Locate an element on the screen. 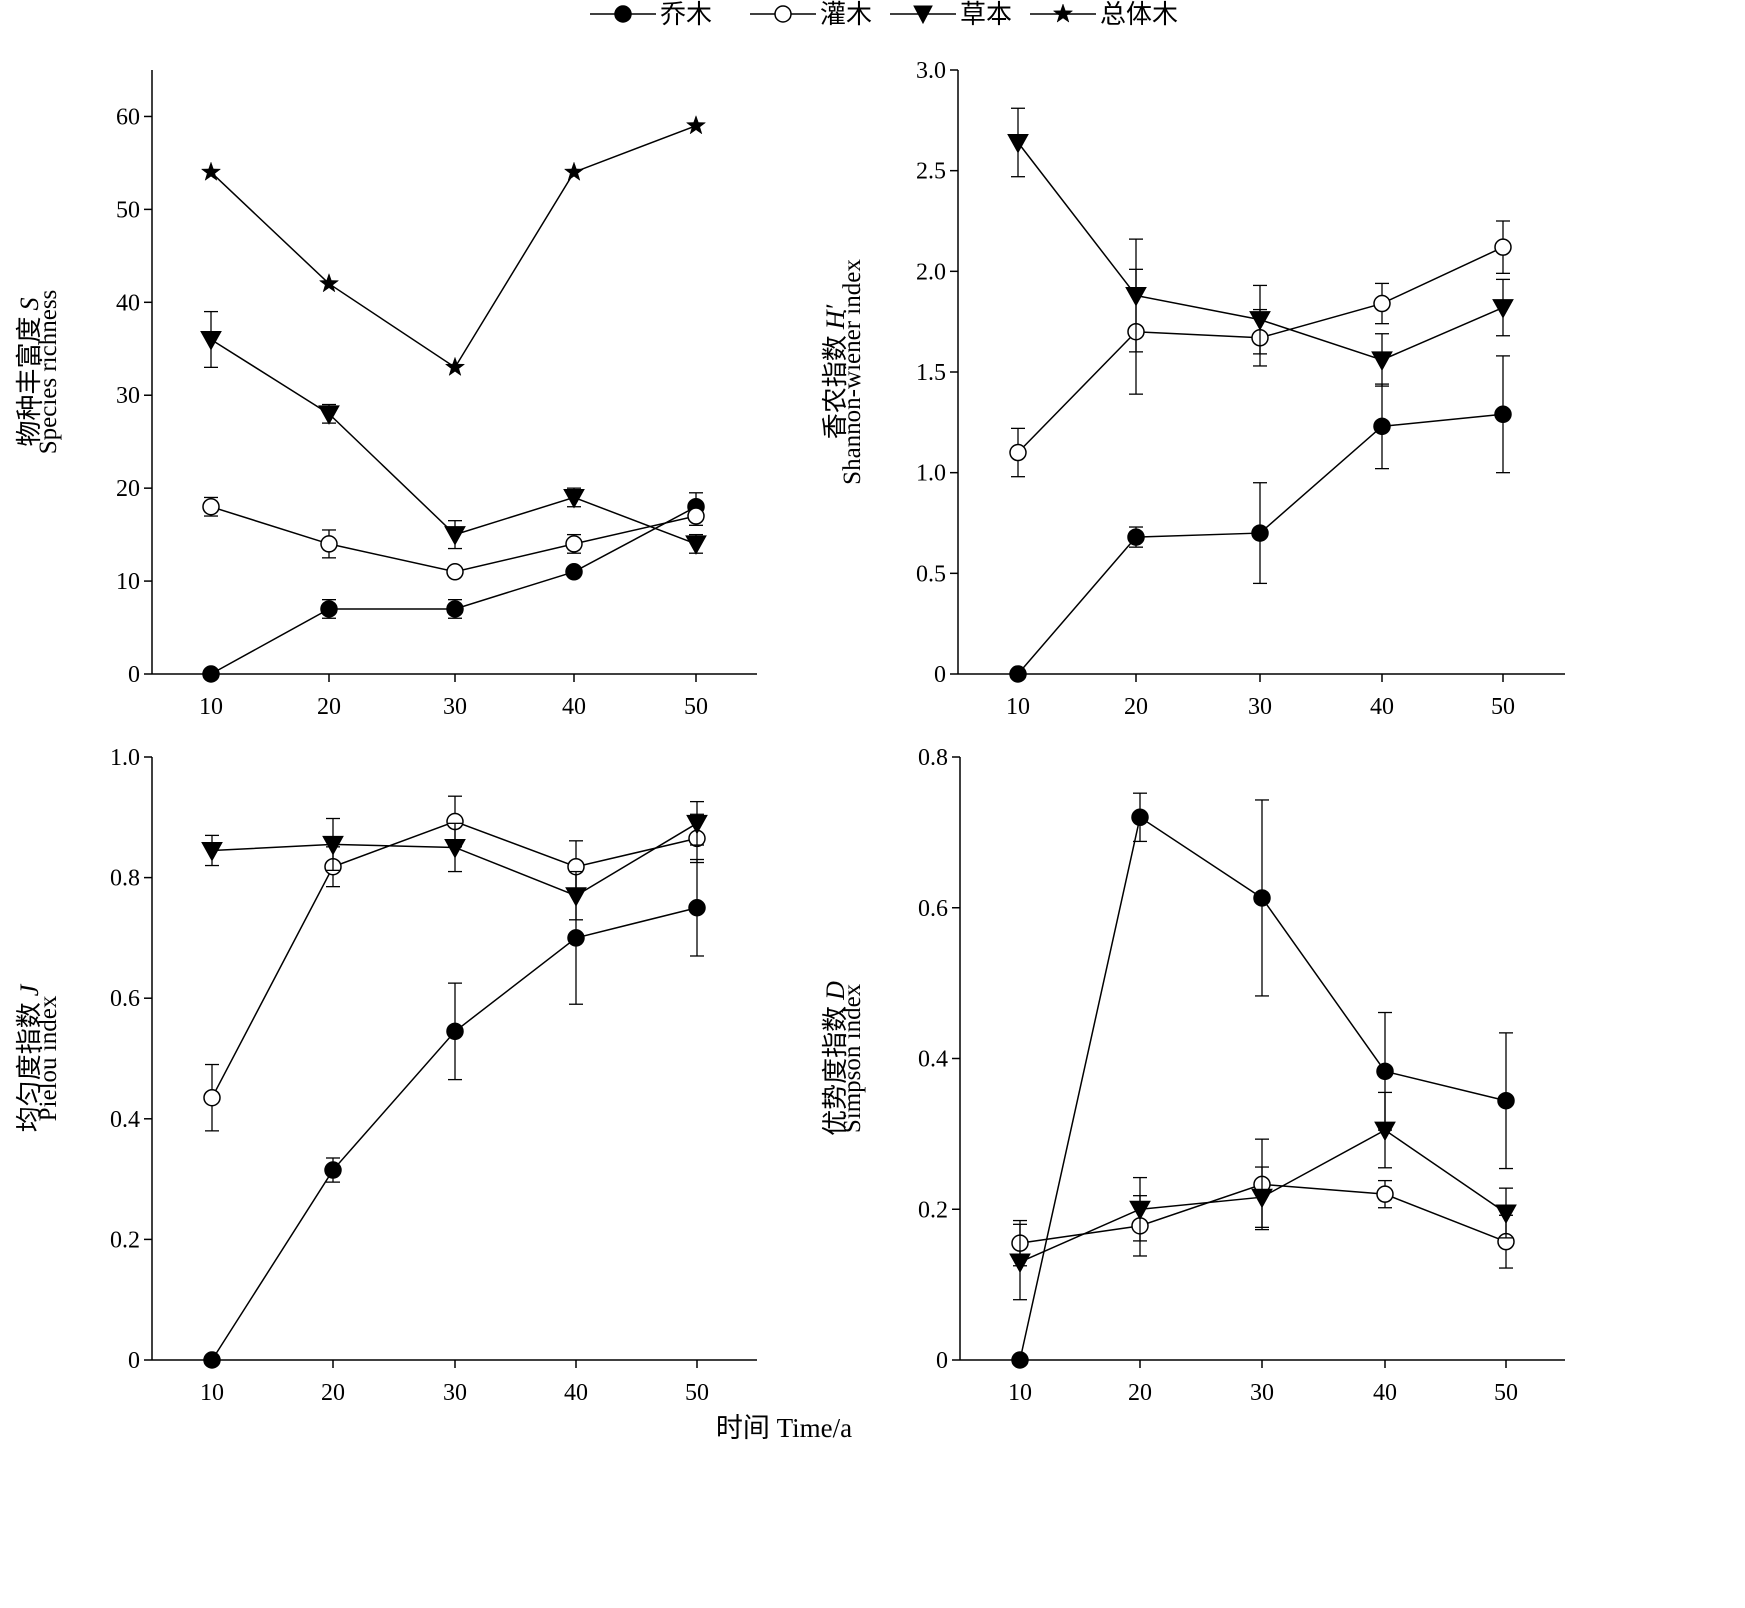  y-axis-label-cn-text: 均匀度指数 is located at coordinates (29, 1067).